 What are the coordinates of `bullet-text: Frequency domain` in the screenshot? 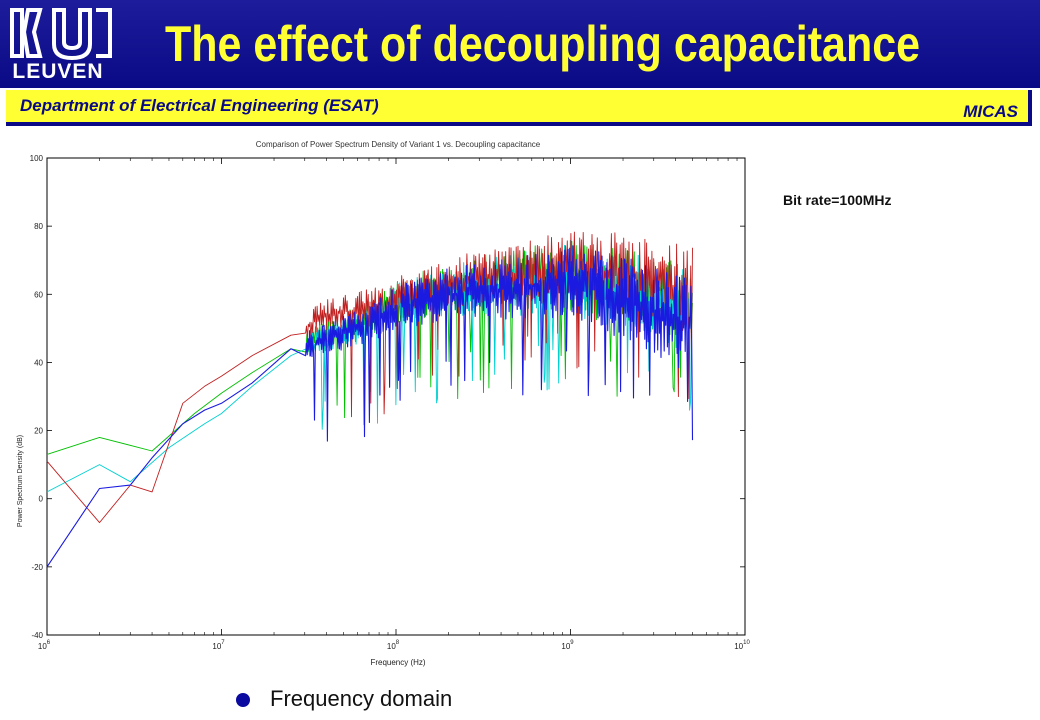 It's located at (361, 698).